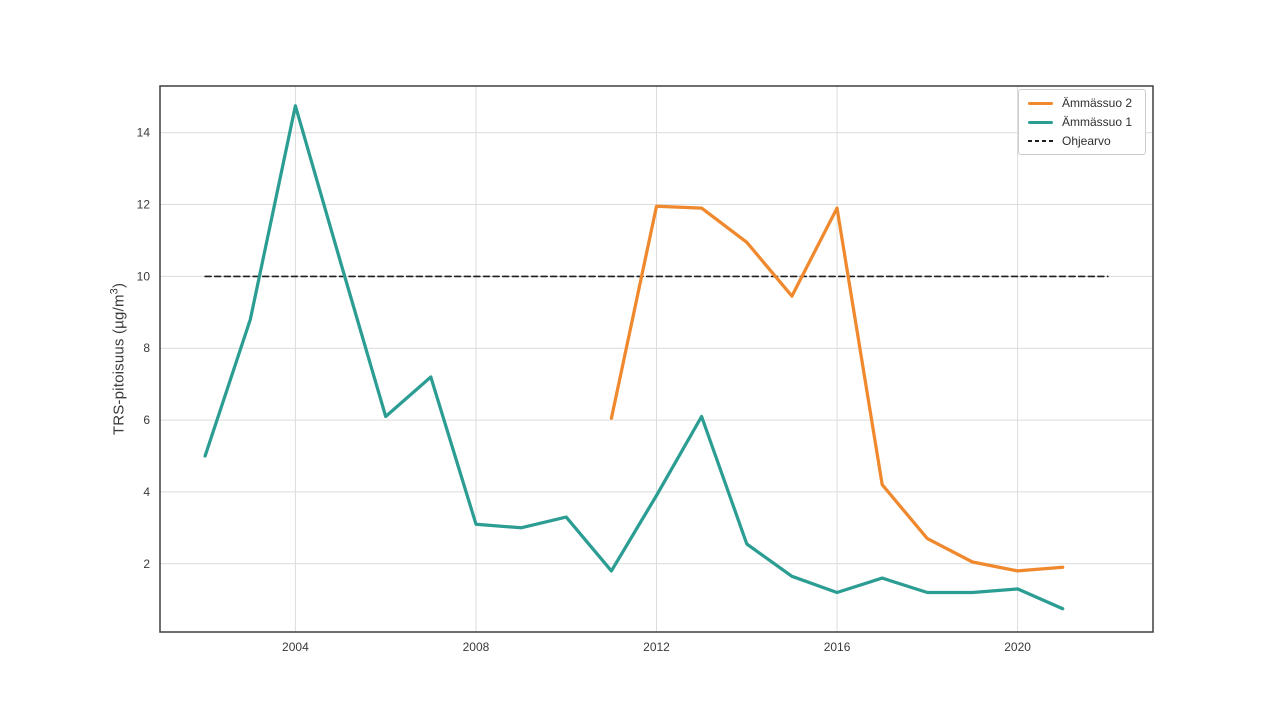 The width and height of the screenshot is (1280, 711). I want to click on legend-item-ammassuo-1: Ämmässuo 1, so click(1082, 122).